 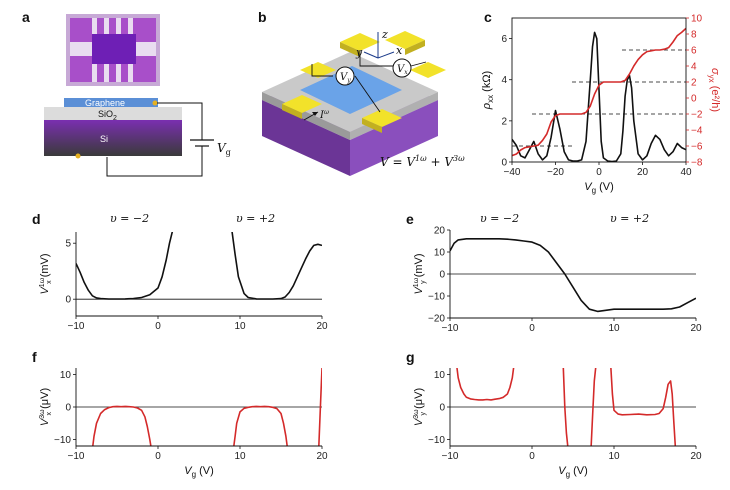 I want to click on panel-d: d υ = −2 υ = +2 −10 0 10 20 0 5 V1ωx (mV), so click(x=180, y=271).